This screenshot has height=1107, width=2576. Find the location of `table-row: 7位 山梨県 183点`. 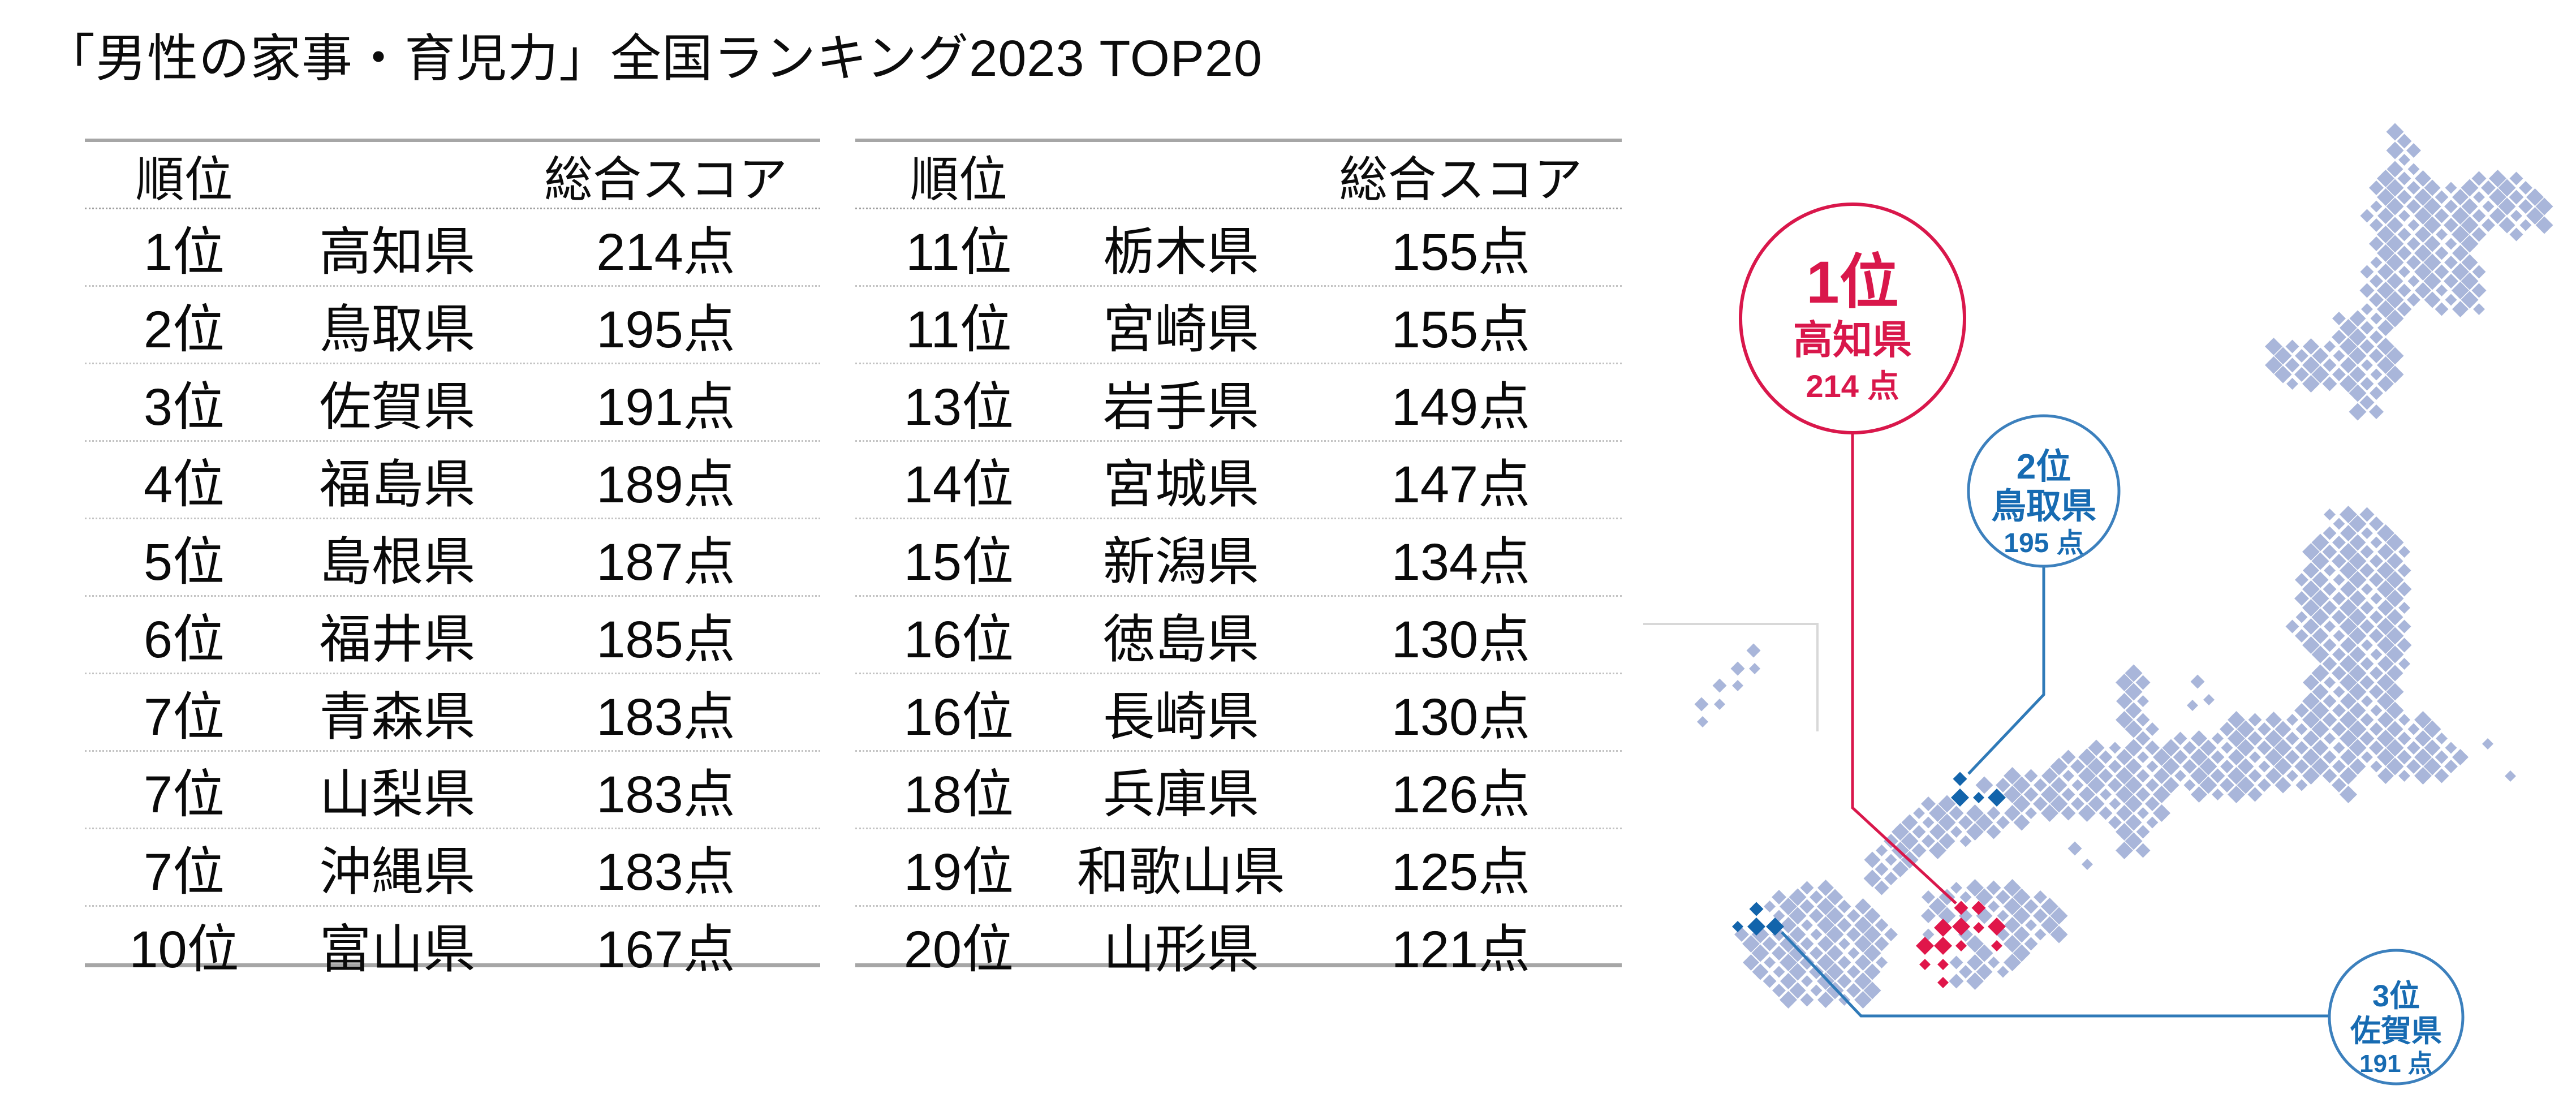

table-row: 7位 山梨県 183点 is located at coordinates (452, 789).